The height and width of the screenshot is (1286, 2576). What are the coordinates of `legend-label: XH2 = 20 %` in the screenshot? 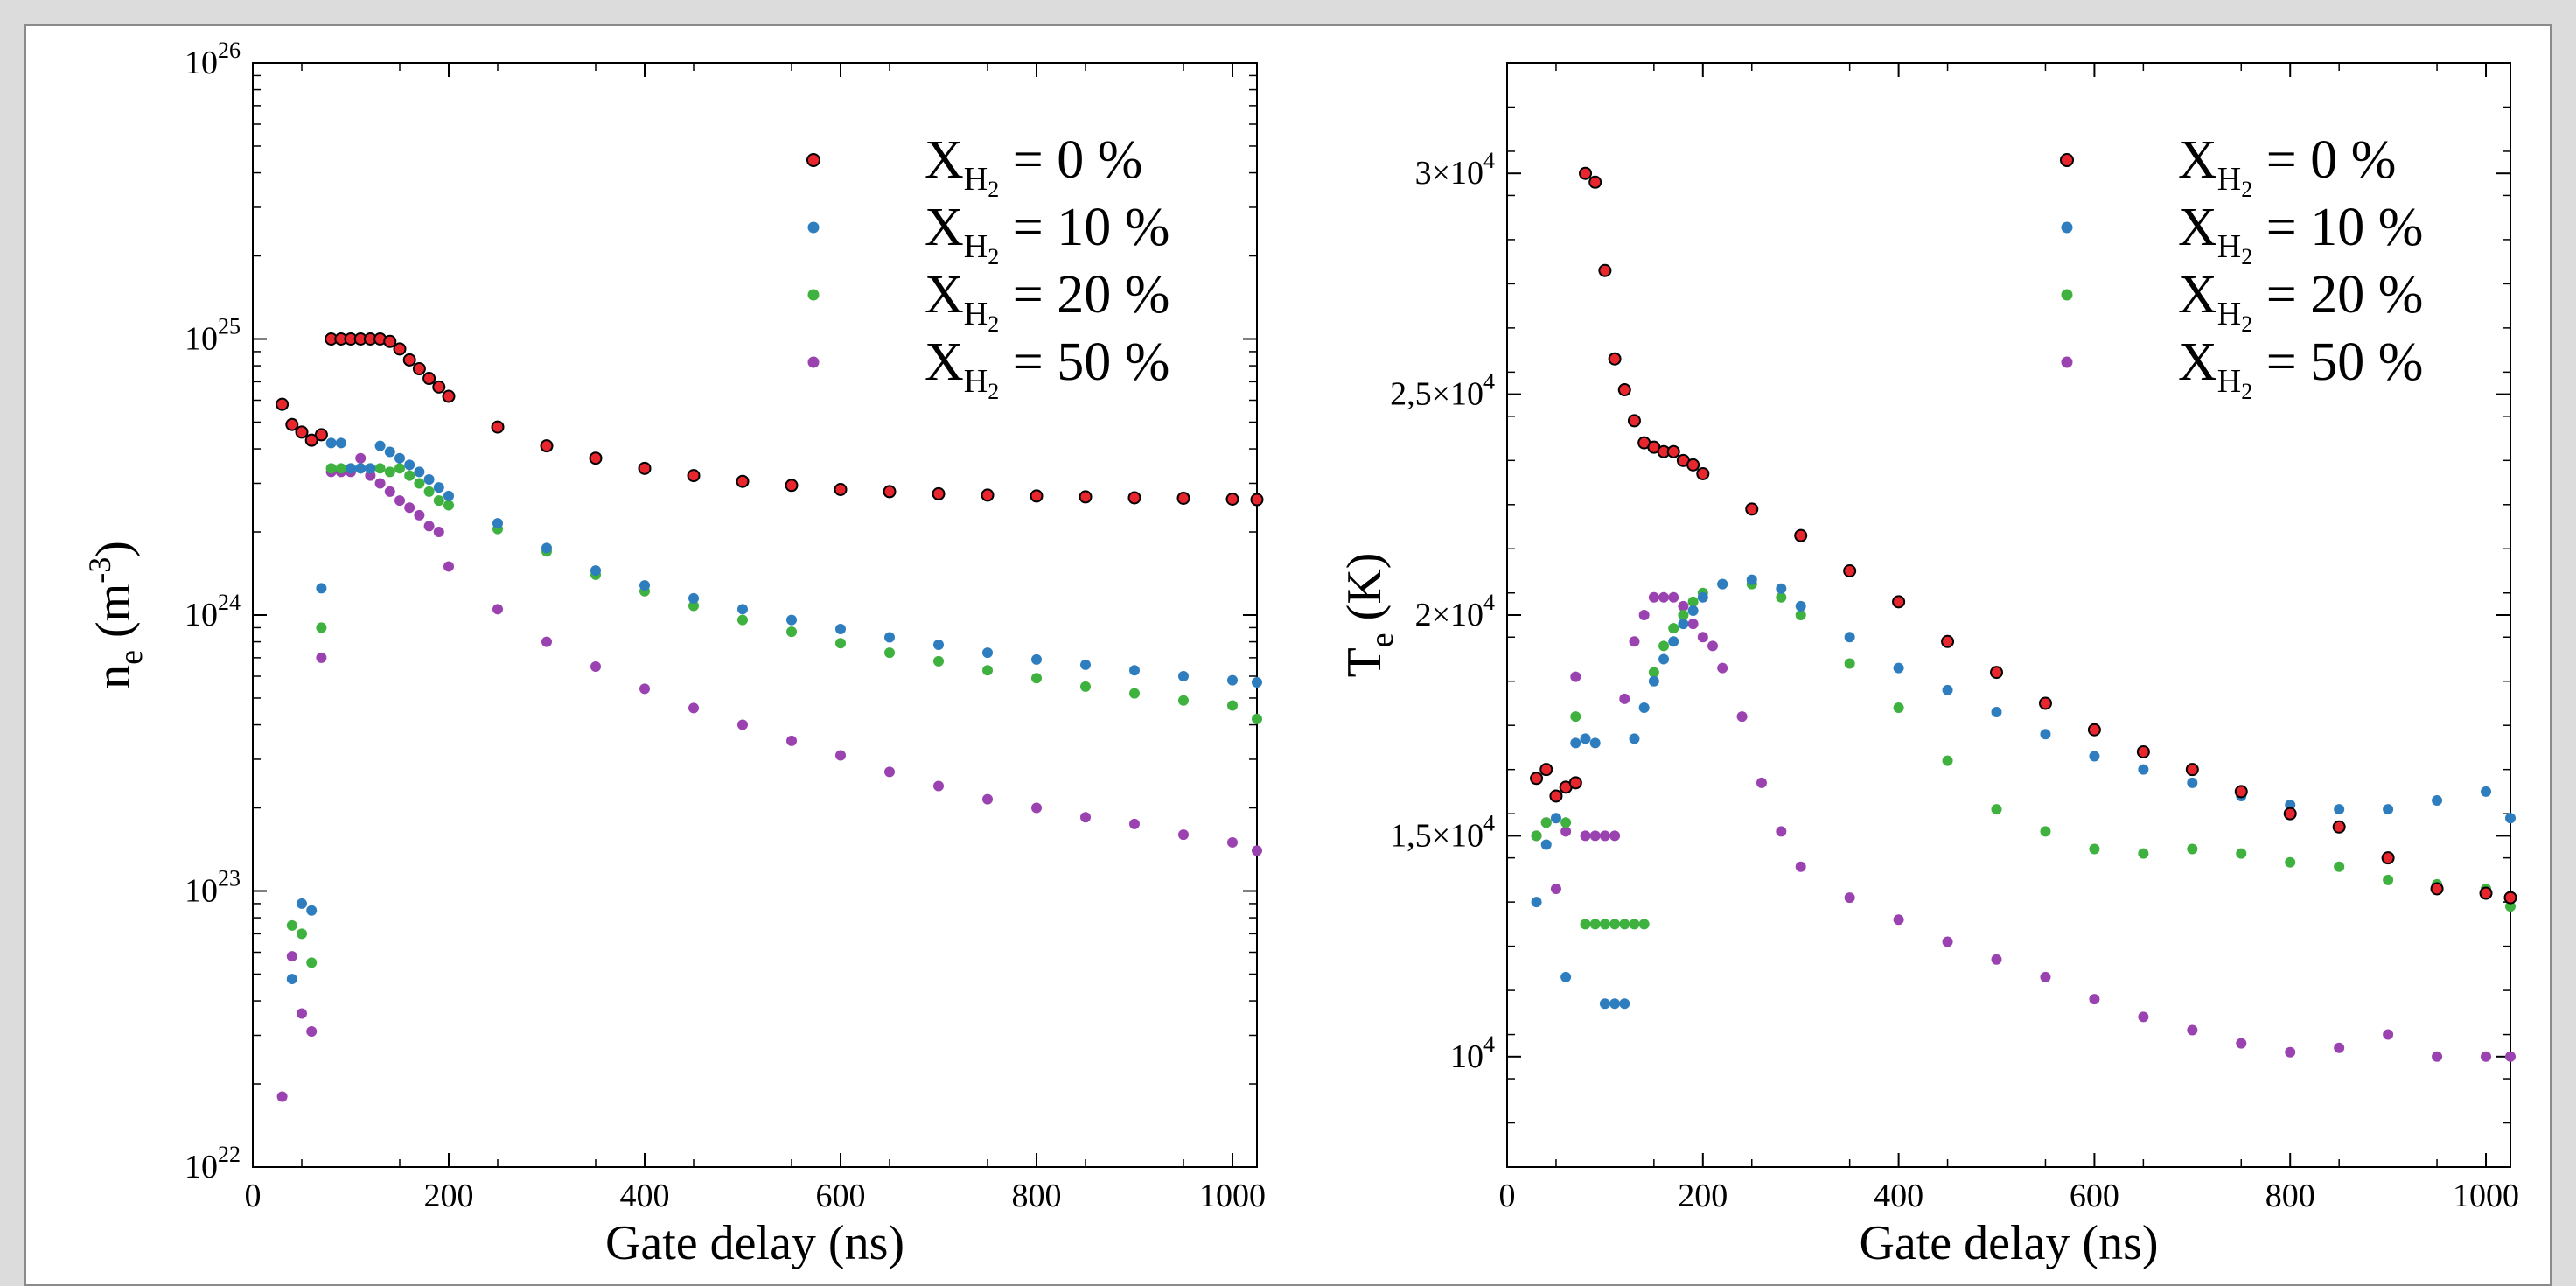 It's located at (2300, 301).